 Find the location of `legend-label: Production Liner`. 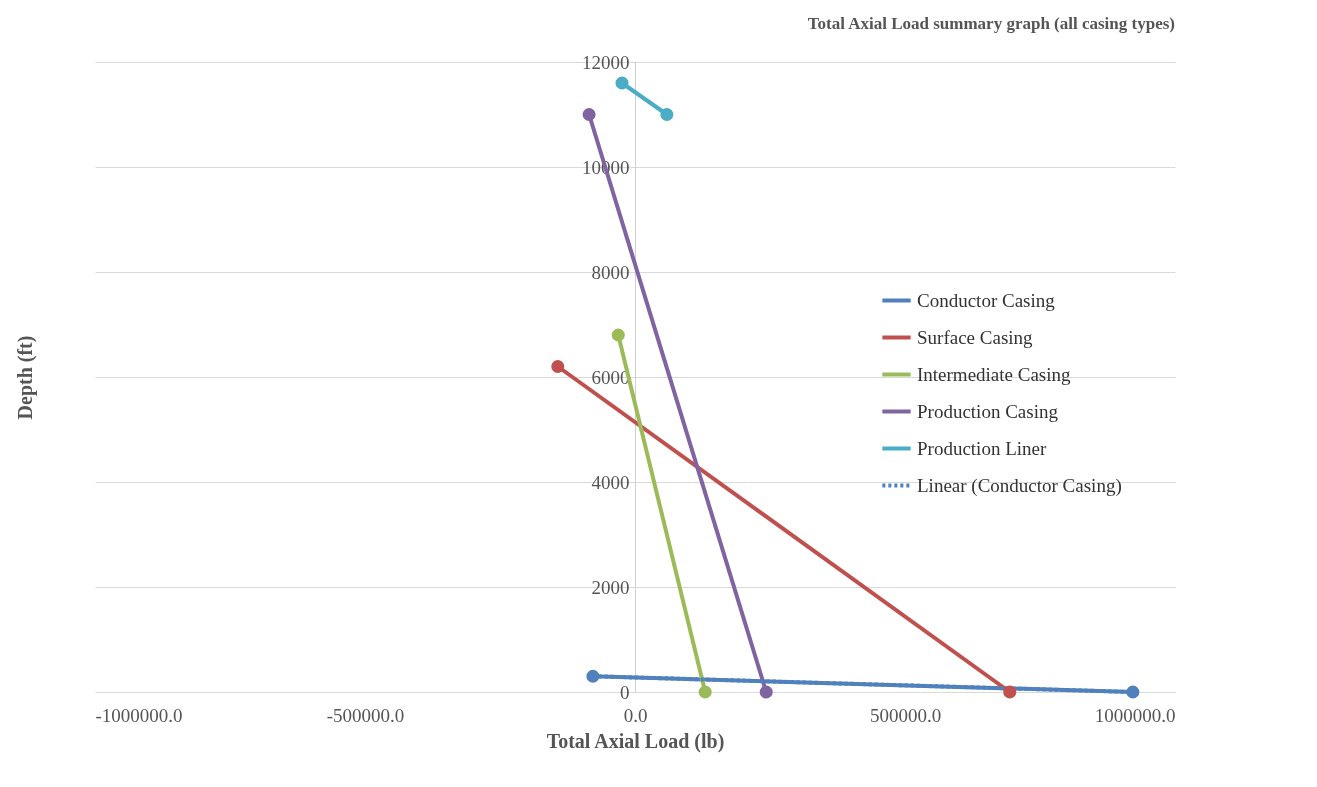

legend-label: Production Liner is located at coordinates (982, 448).